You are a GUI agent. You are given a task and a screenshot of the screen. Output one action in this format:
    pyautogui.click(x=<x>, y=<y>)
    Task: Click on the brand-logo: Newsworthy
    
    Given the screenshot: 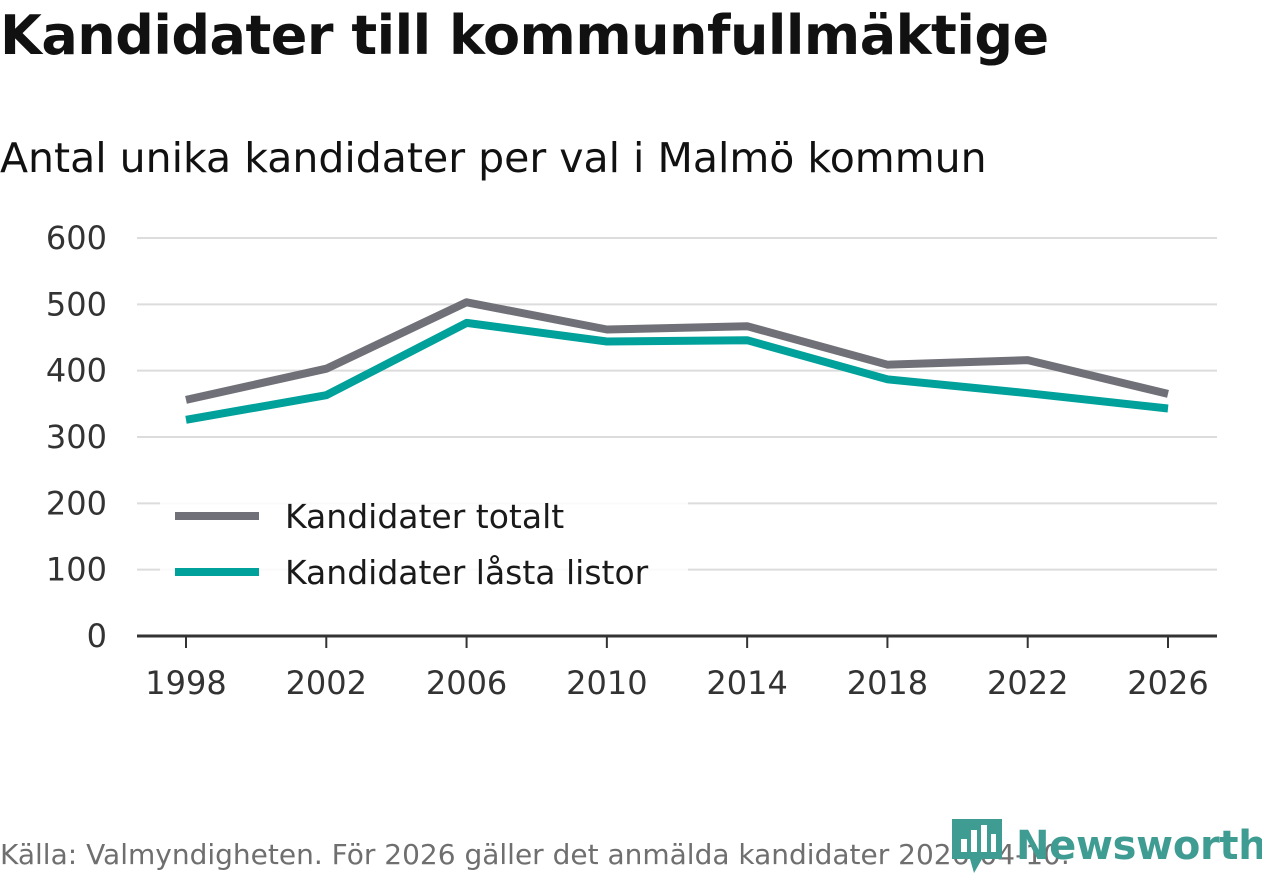 What is the action you would take?
    pyautogui.click(x=1107, y=846)
    